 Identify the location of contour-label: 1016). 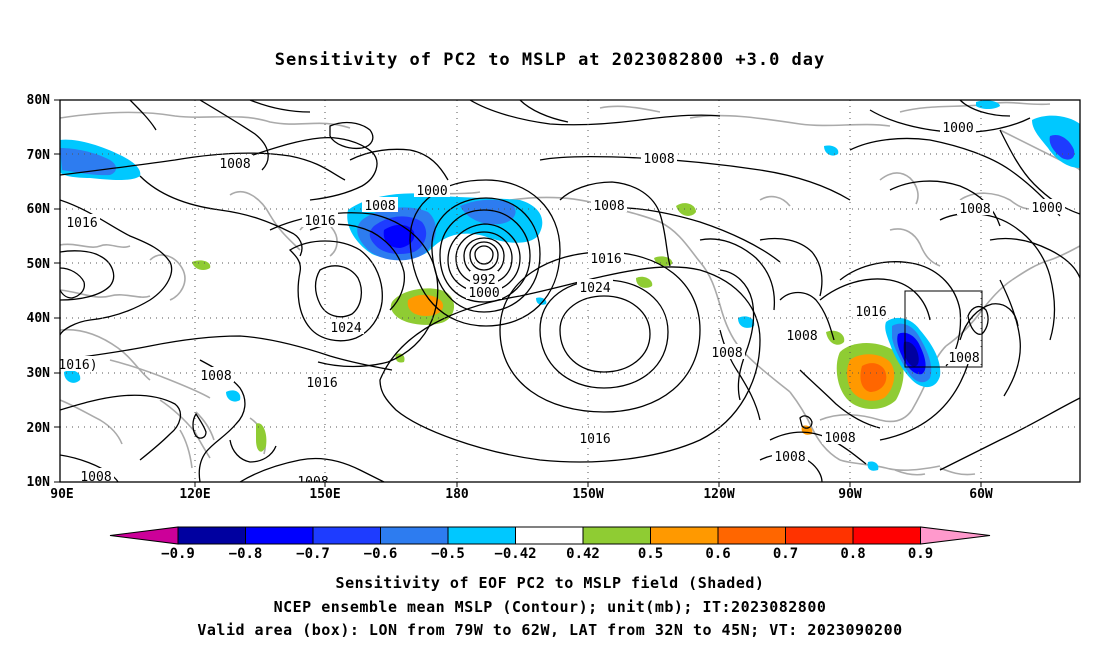
(77, 365).